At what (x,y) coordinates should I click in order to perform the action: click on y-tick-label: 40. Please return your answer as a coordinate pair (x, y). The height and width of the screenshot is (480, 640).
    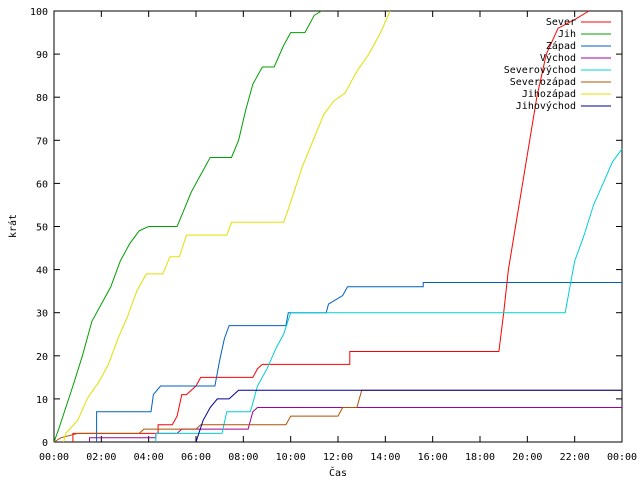
    Looking at the image, I should click on (42, 271).